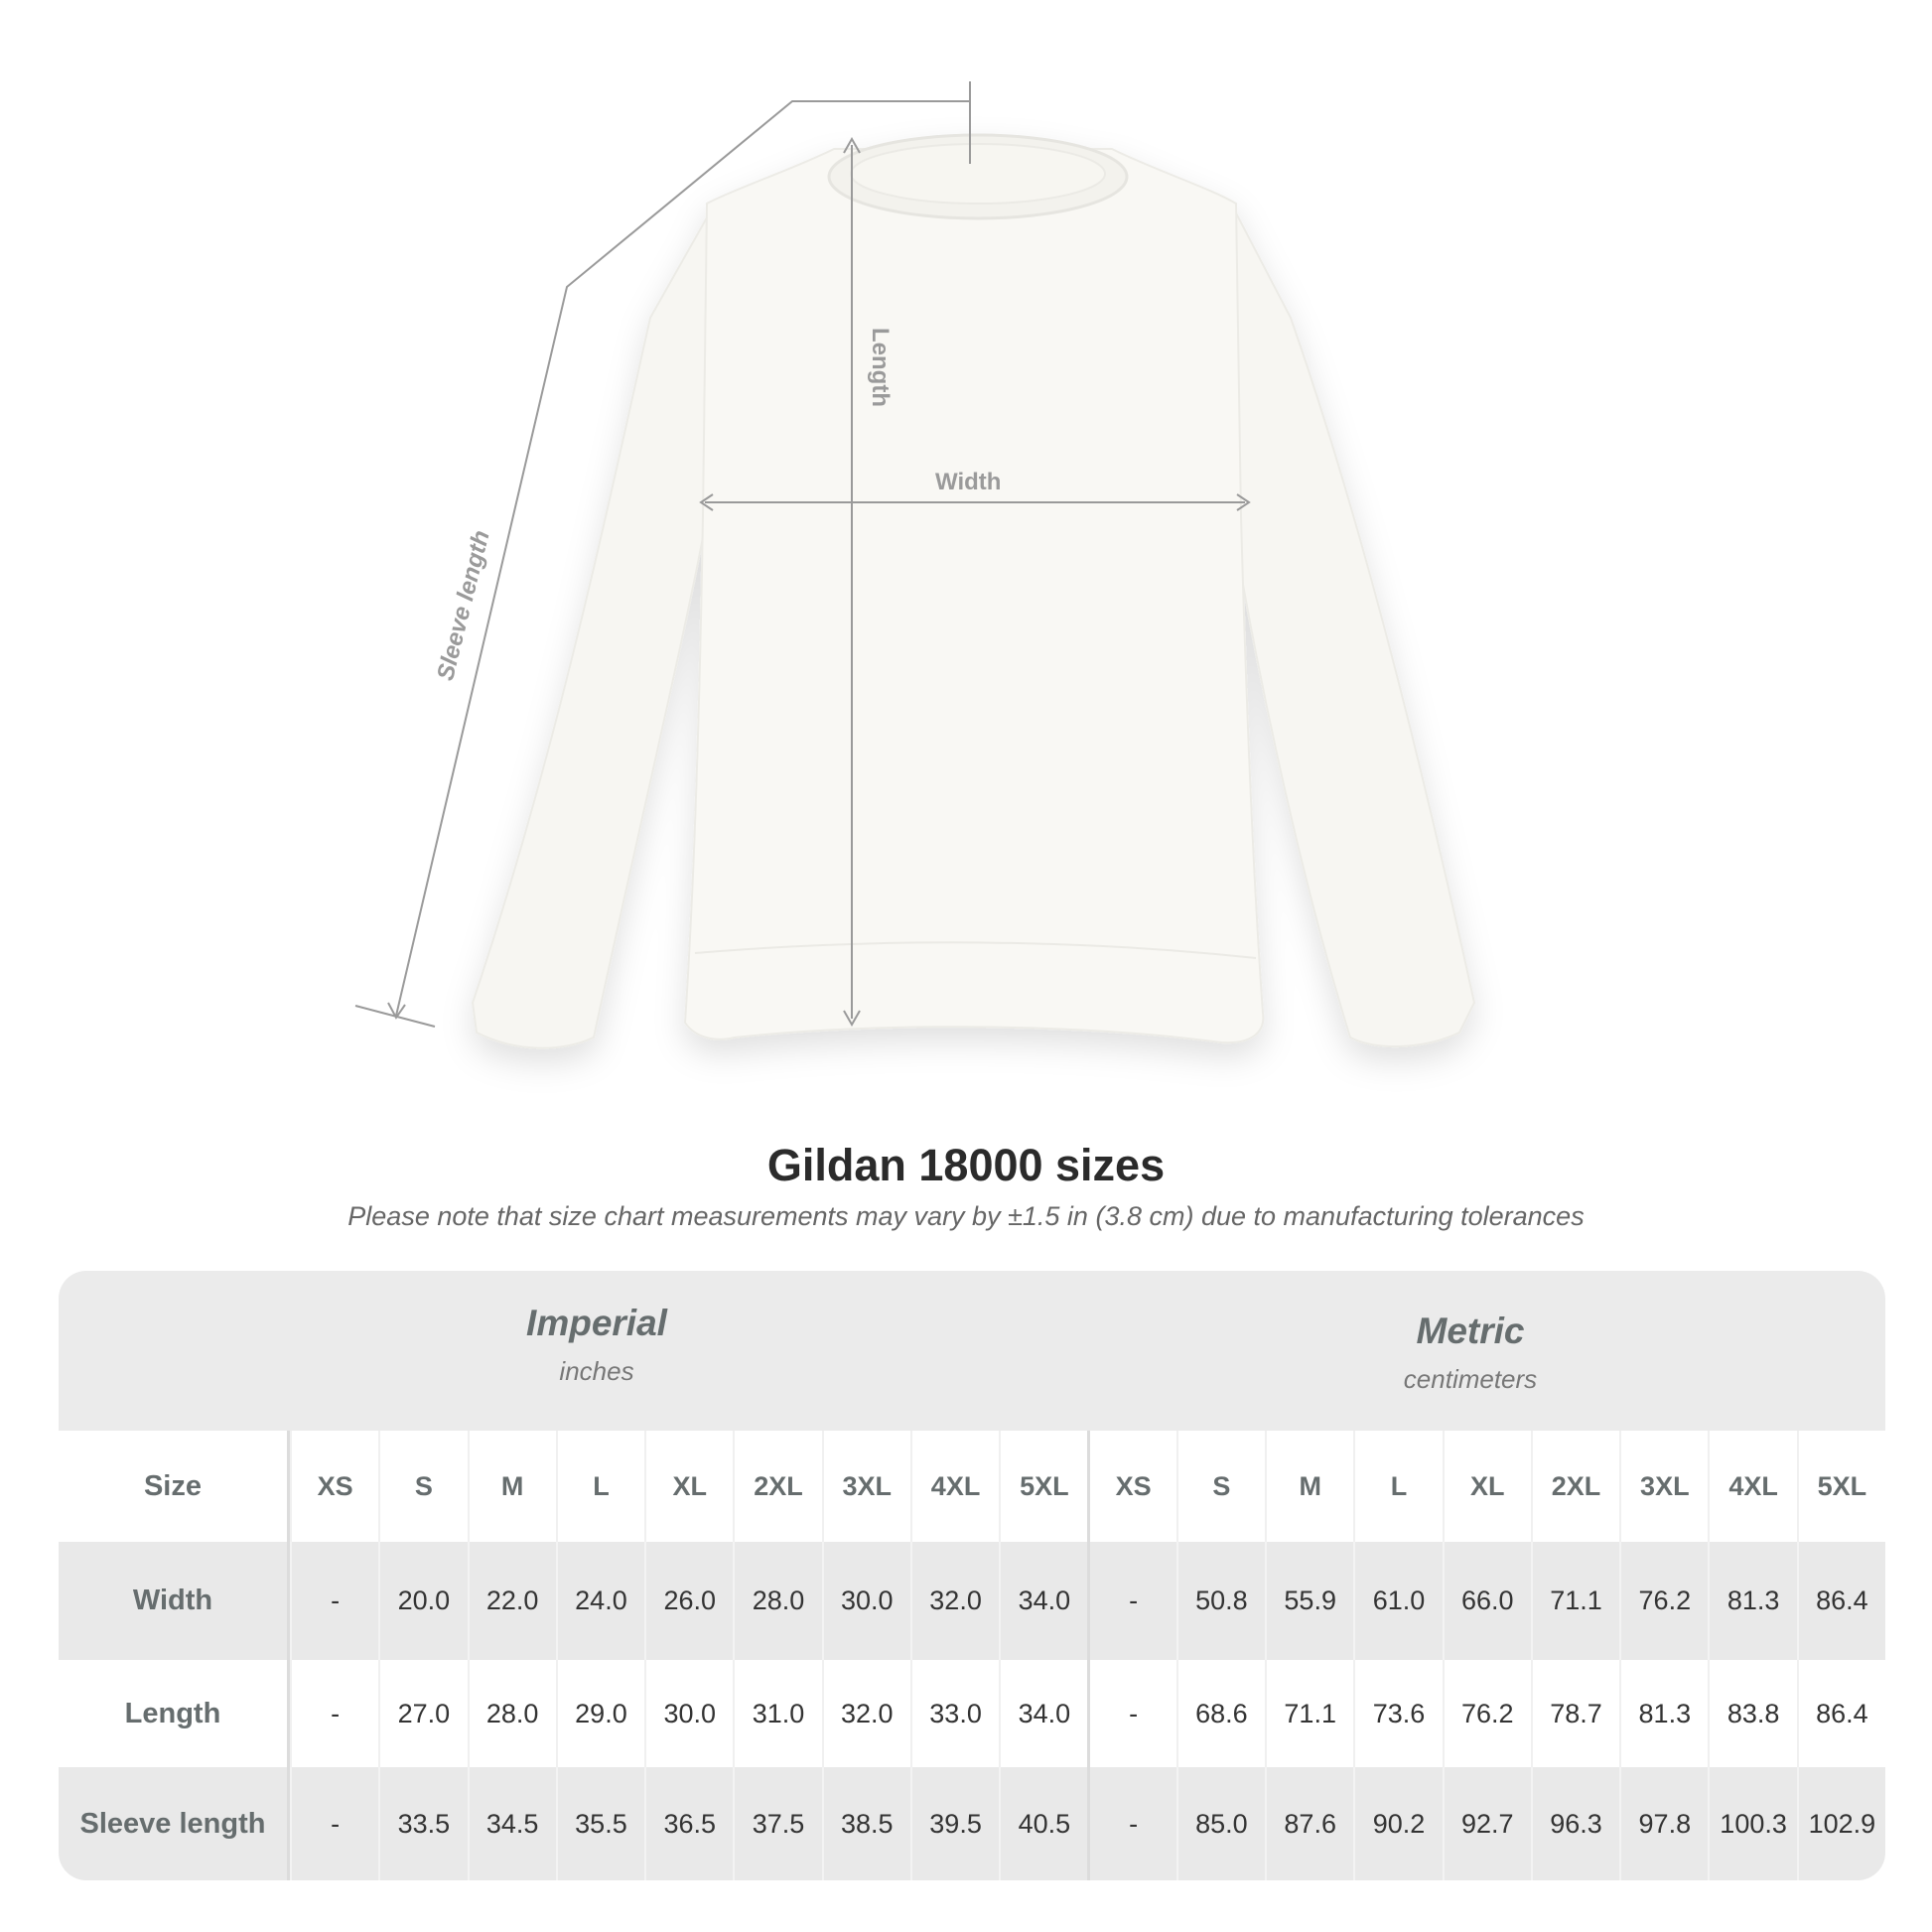 This screenshot has width=1932, height=1932. I want to click on metric-title: Metric, so click(1470, 1331).